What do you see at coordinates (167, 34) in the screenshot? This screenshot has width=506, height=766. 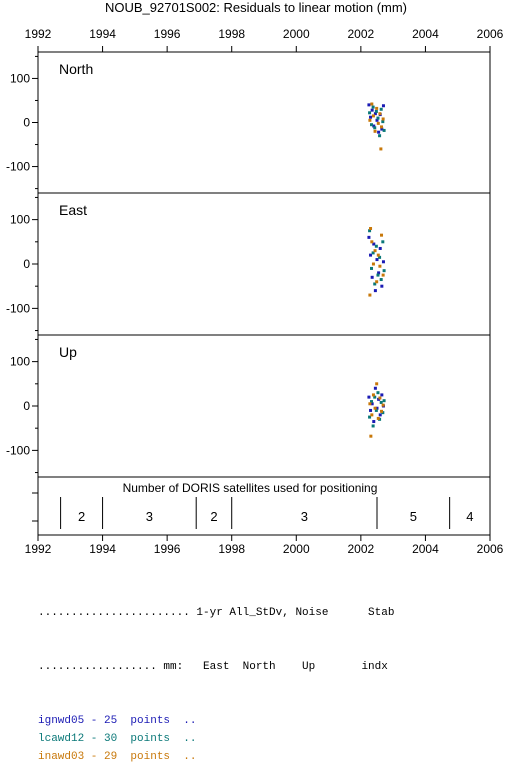 I see `x-tick-label-top: 1996` at bounding box center [167, 34].